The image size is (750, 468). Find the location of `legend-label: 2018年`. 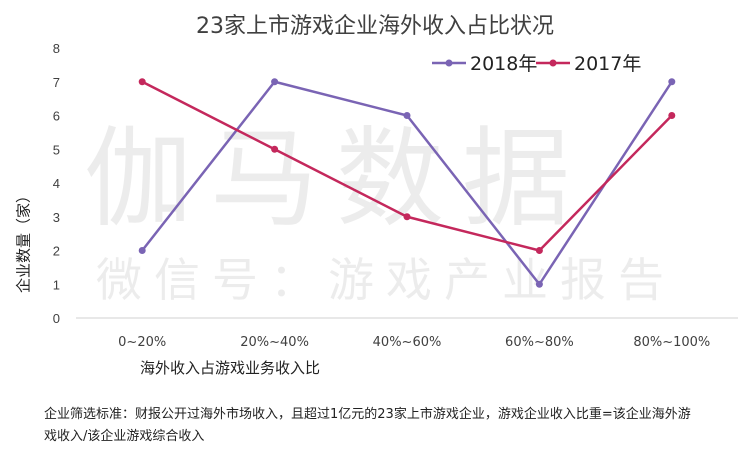

legend-label: 2018年 is located at coordinates (503, 64).